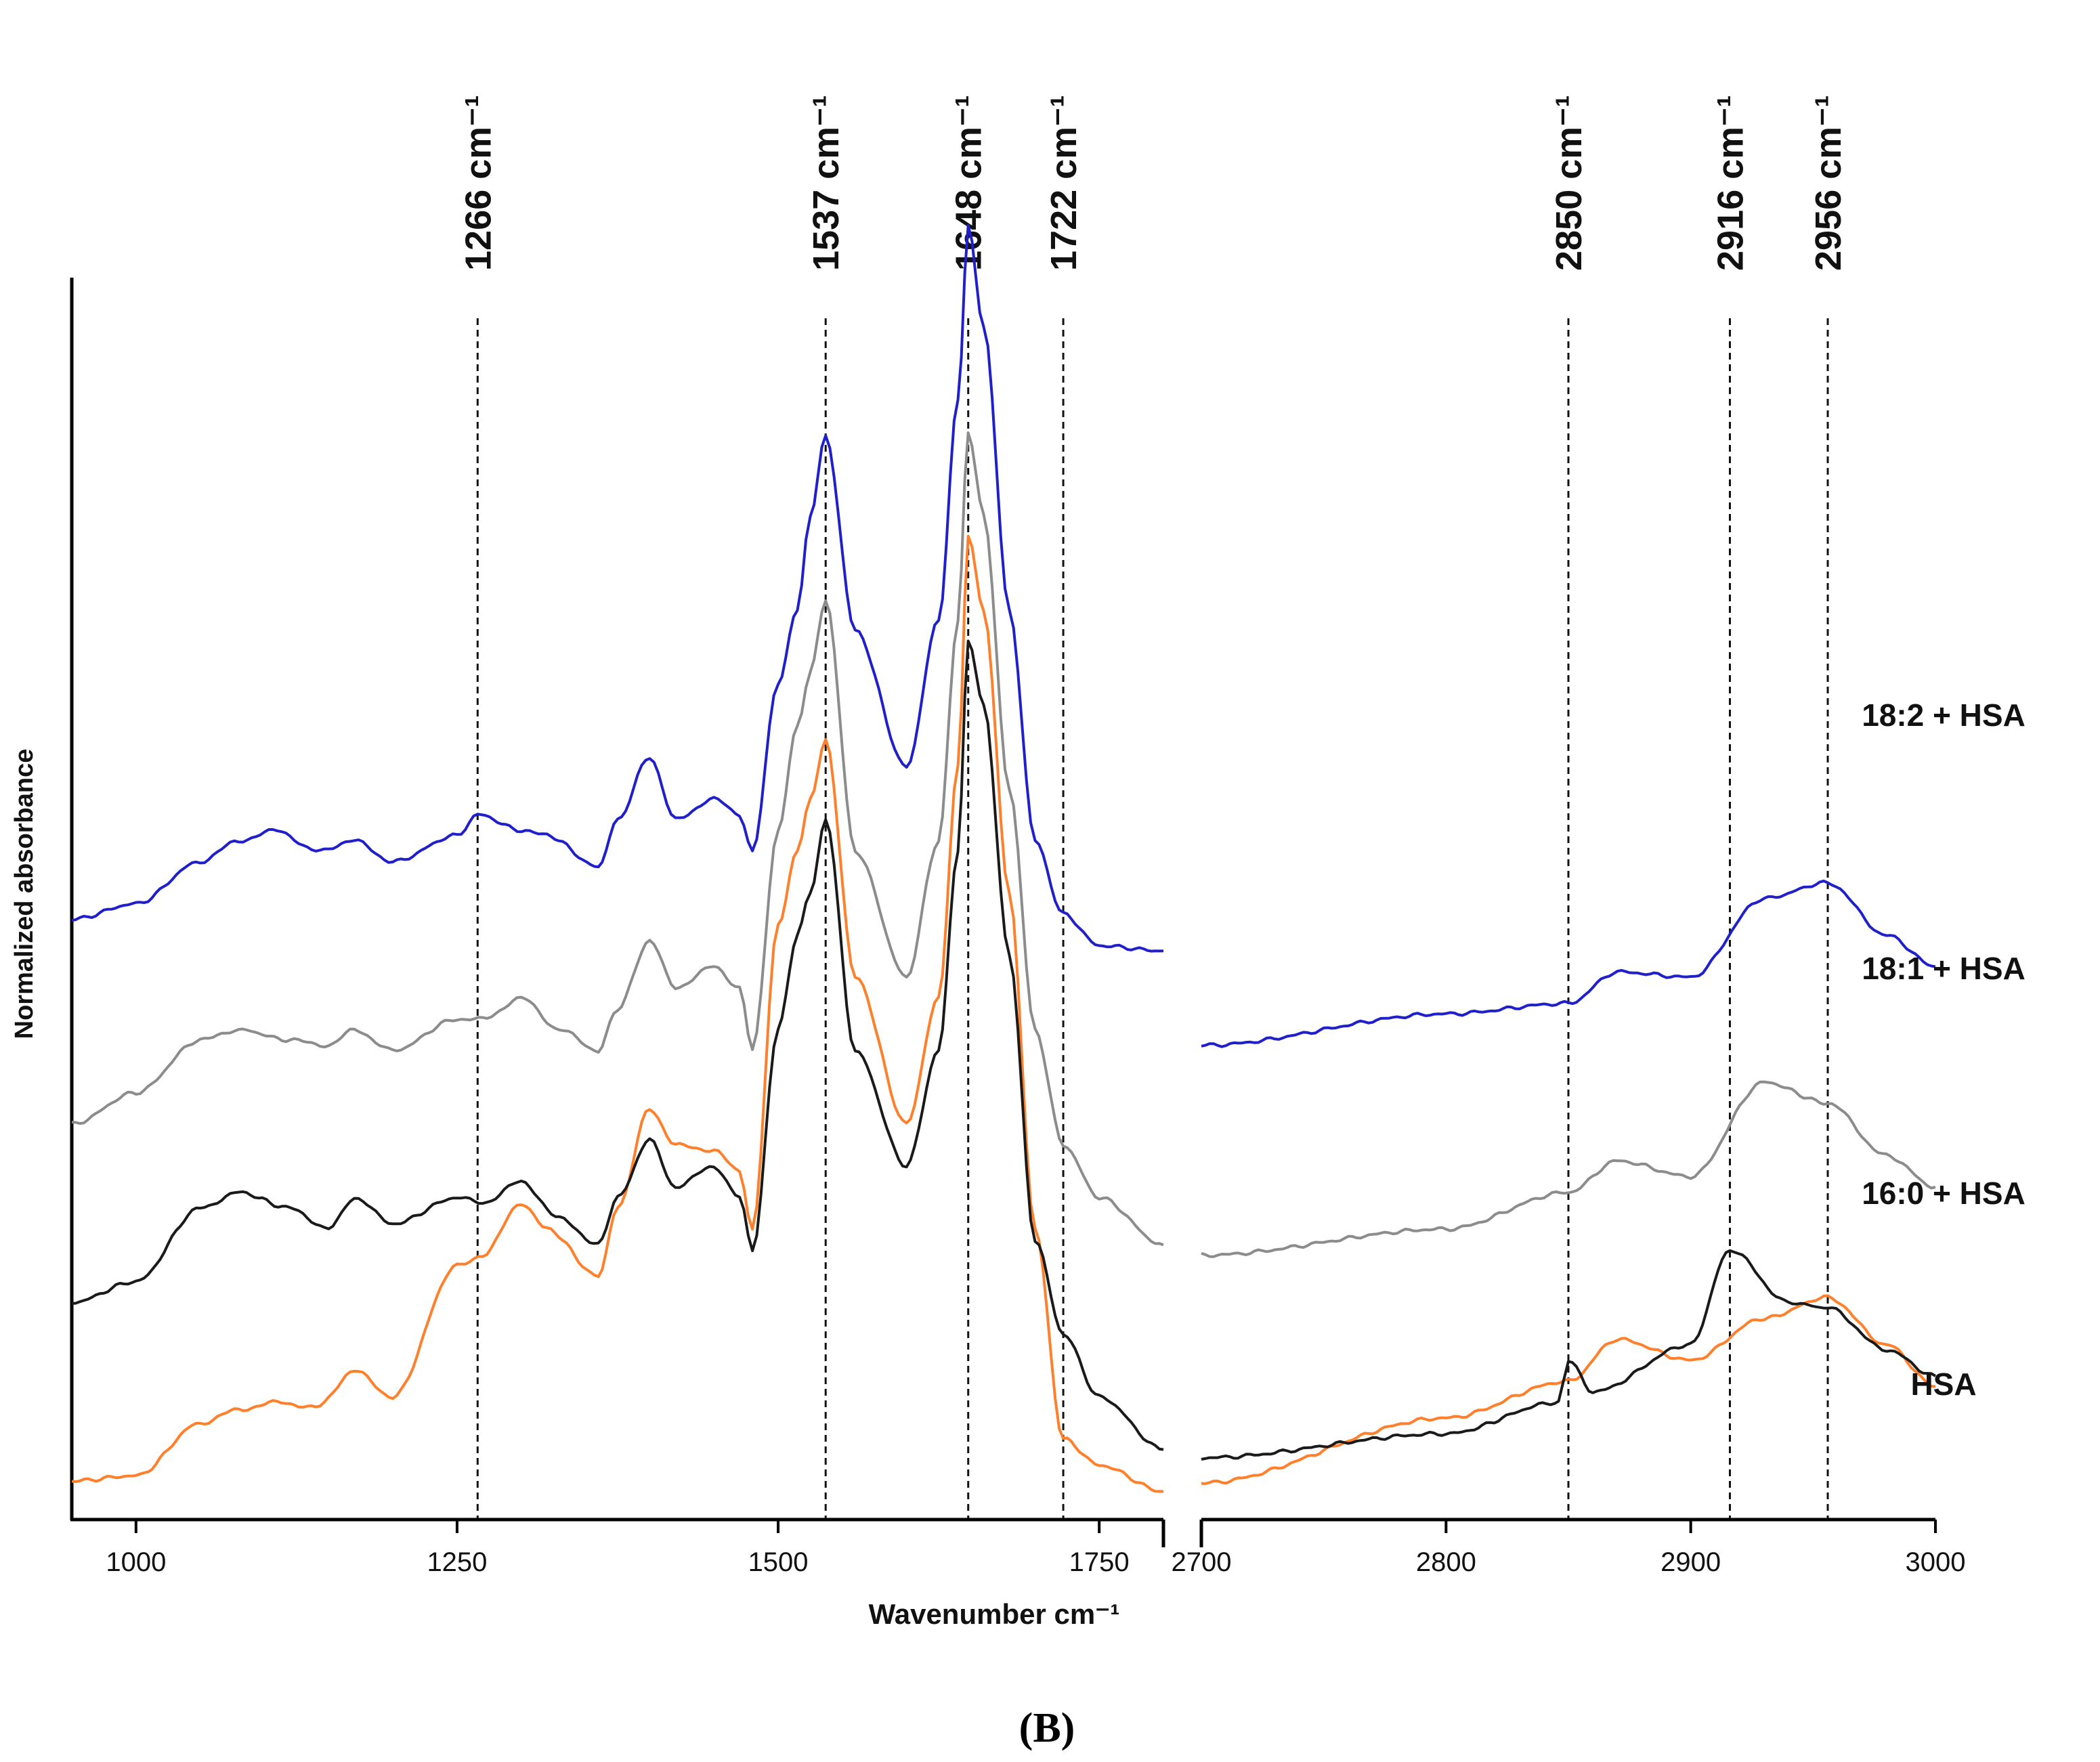 This screenshot has width=2100, height=1762. What do you see at coordinates (779, 1562) in the screenshot?
I see `x-tick-label-1500: 1500` at bounding box center [779, 1562].